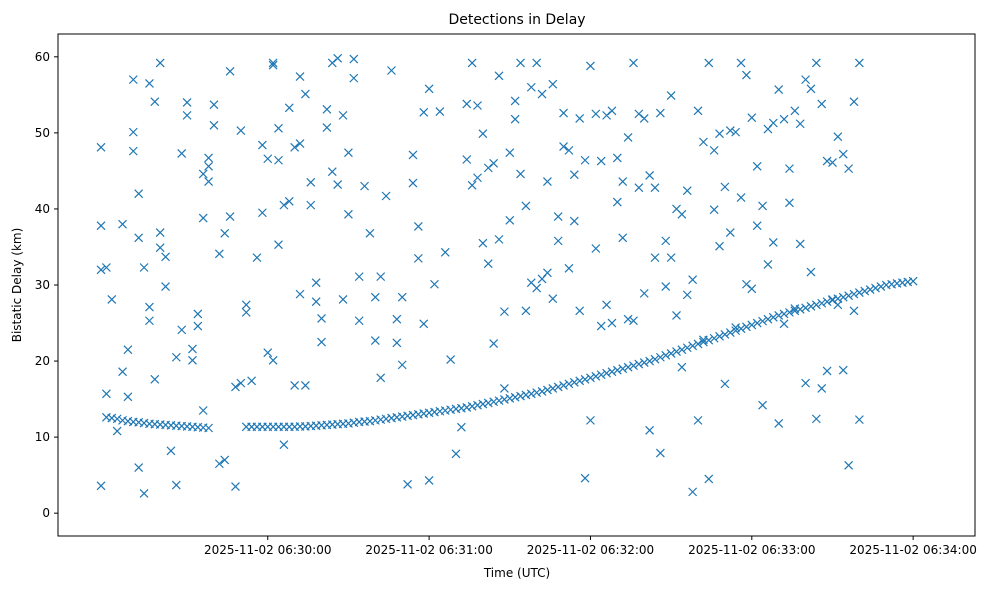  What do you see at coordinates (46, 285) in the screenshot?
I see `y-axis-ticks: 0 10 20 30 40 50 60` at bounding box center [46, 285].